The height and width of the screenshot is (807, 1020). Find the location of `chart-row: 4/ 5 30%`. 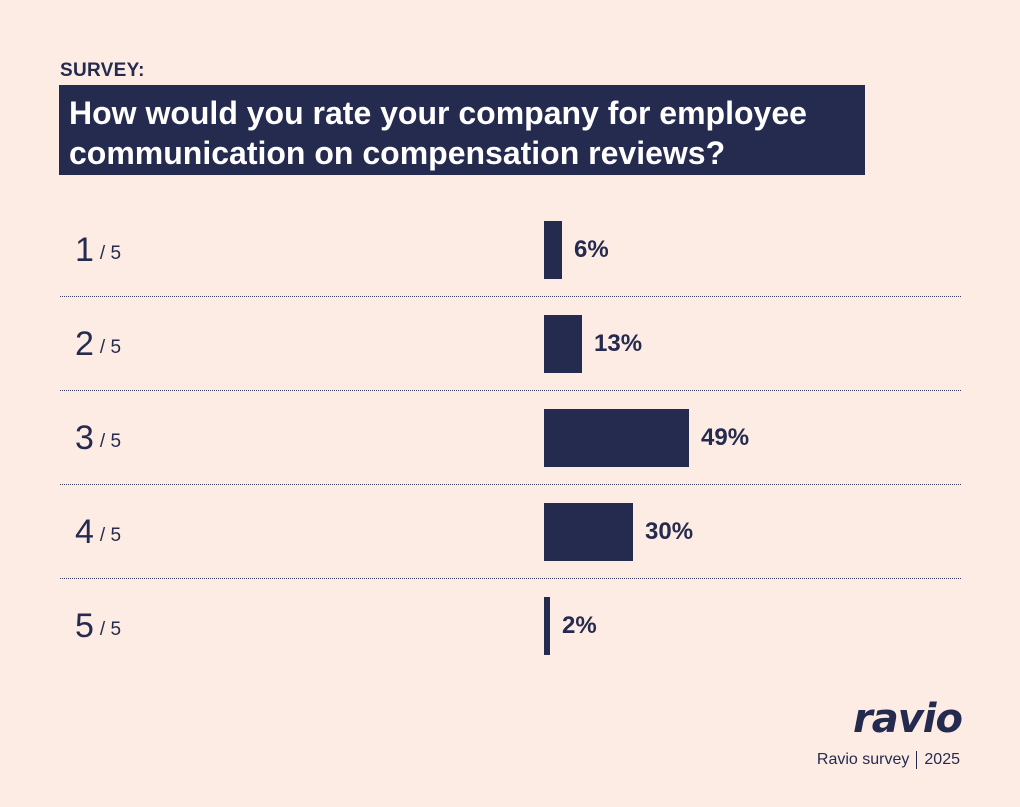

chart-row: 4/ 5 30% is located at coordinates (510, 532).